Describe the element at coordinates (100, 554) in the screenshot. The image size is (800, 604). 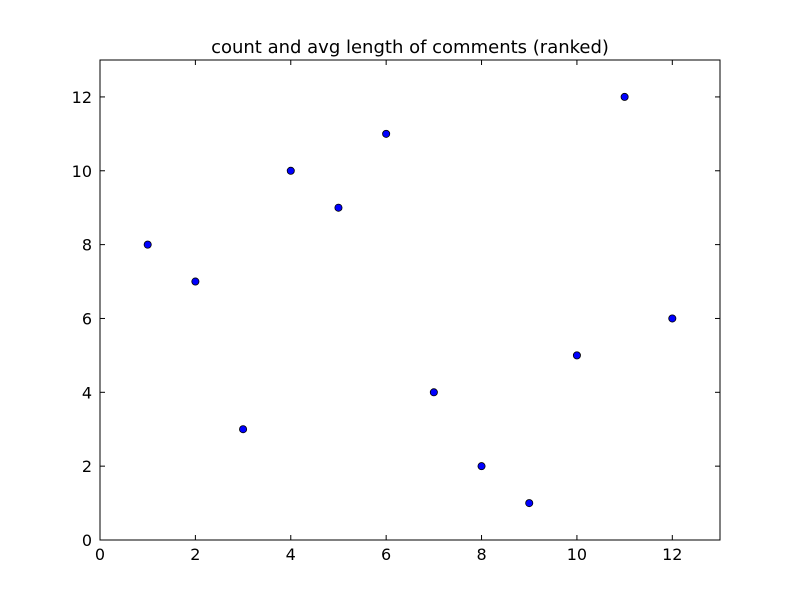
I see `x-tick-label: 0` at that location.